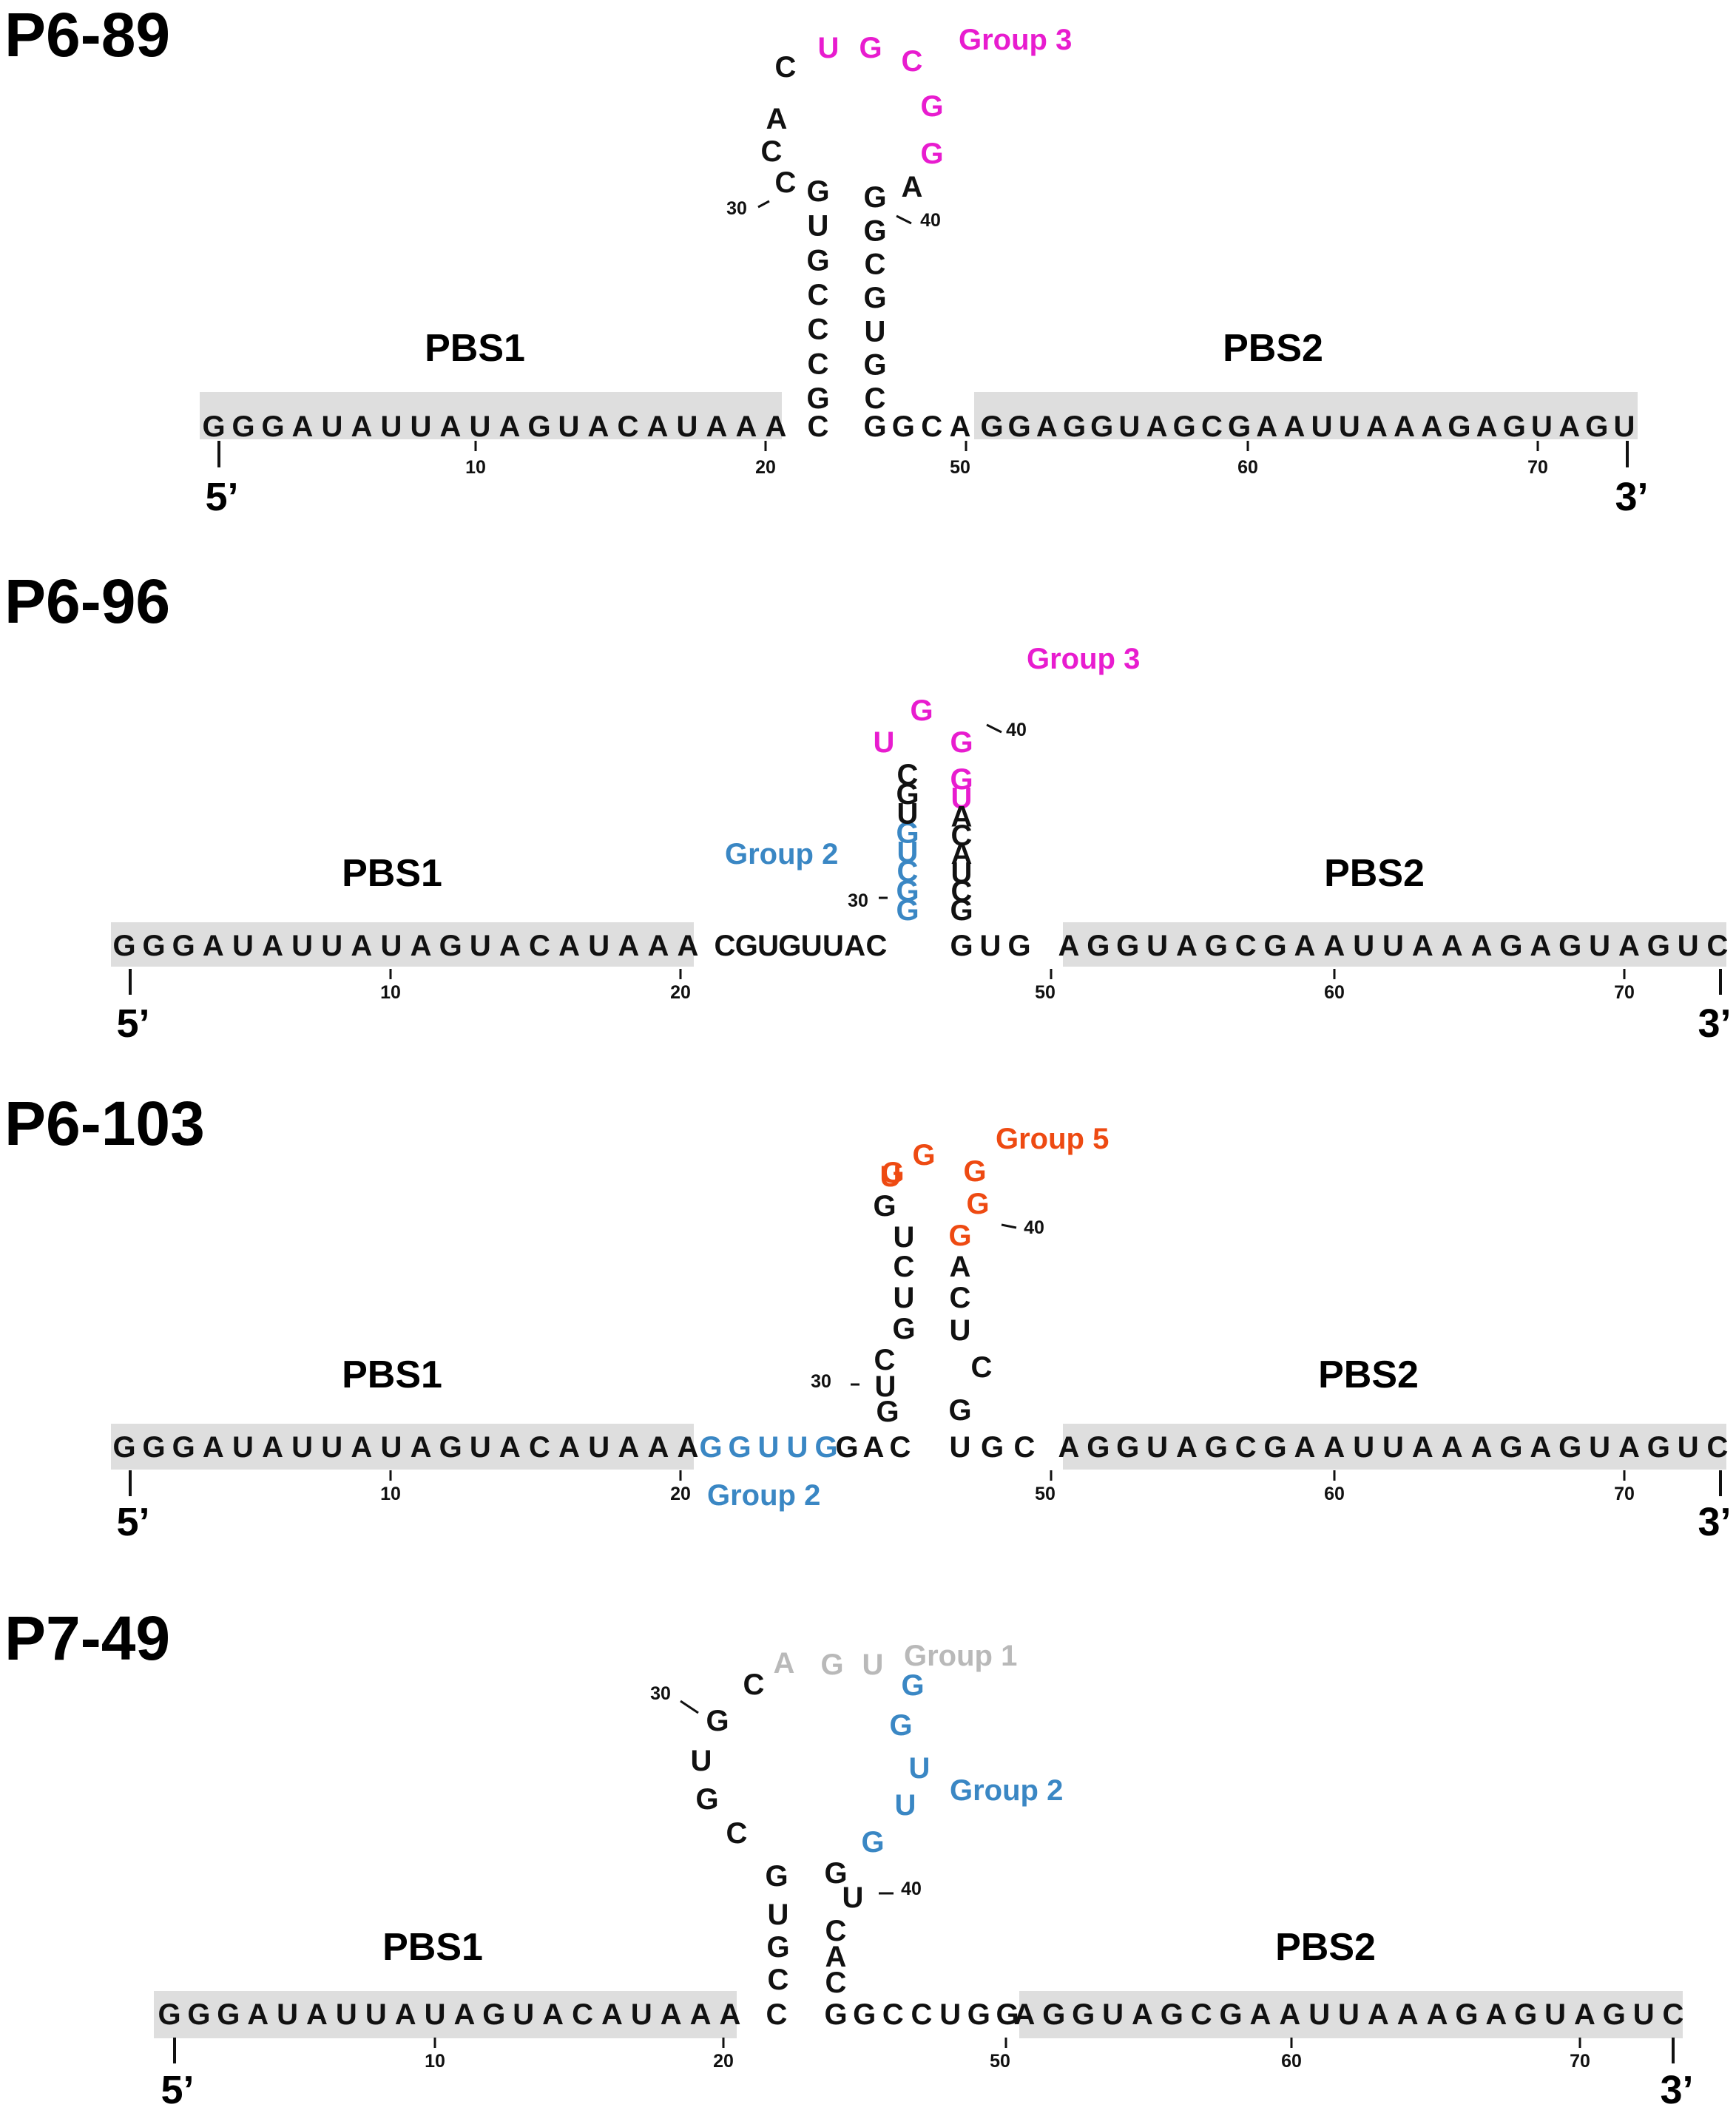 This screenshot has width=1736, height=2113. I want to click on nucleotide-67: A, so click(1540, 1447).